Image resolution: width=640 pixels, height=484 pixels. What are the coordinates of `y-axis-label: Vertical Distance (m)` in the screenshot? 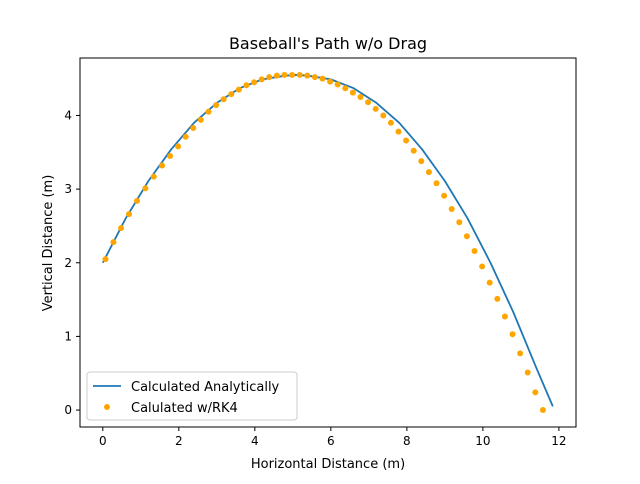 It's located at (48, 243).